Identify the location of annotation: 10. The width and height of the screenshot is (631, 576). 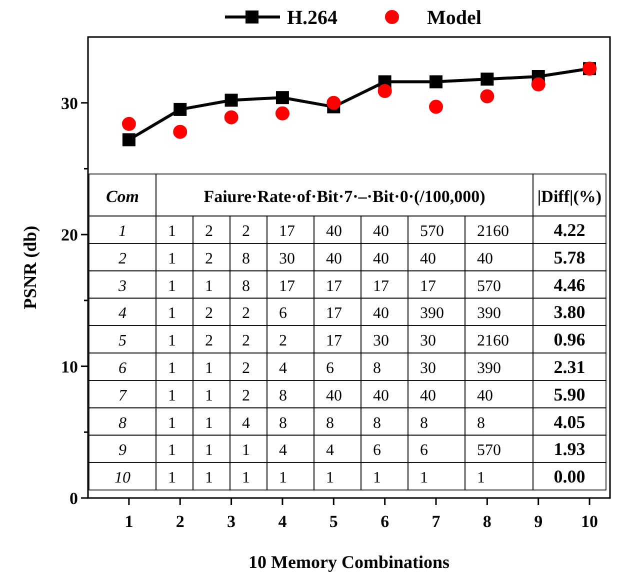
(122, 478).